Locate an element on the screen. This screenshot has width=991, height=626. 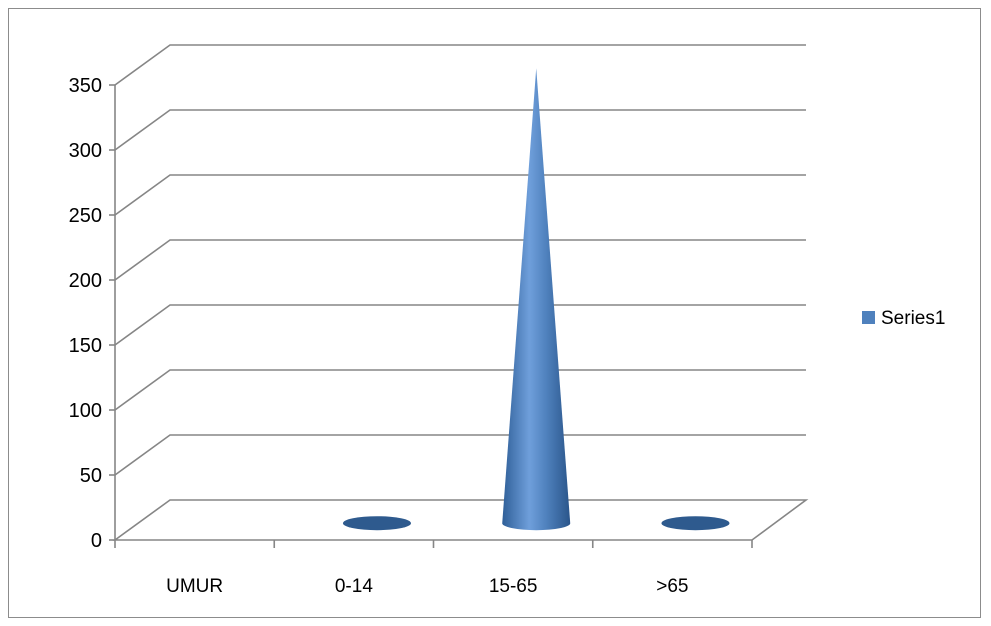
y-tick-label: 150 is located at coordinates (85, 346).